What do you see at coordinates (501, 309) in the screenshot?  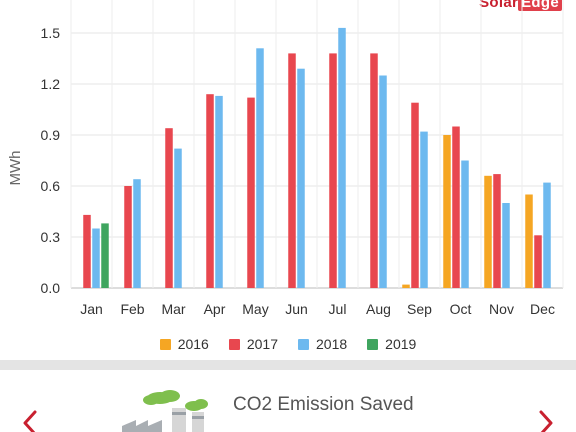 I see `x-tick-label-nov: Nov` at bounding box center [501, 309].